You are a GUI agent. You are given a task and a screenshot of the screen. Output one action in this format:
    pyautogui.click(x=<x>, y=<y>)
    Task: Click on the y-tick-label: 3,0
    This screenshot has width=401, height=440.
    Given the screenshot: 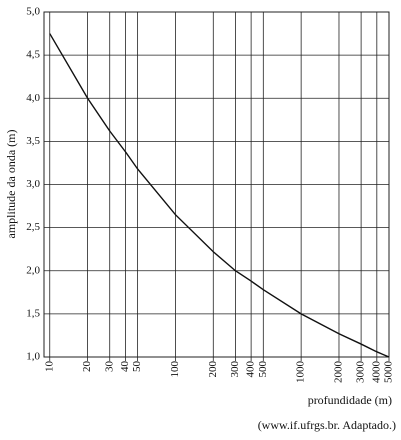 What is the action you would take?
    pyautogui.click(x=33, y=184)
    